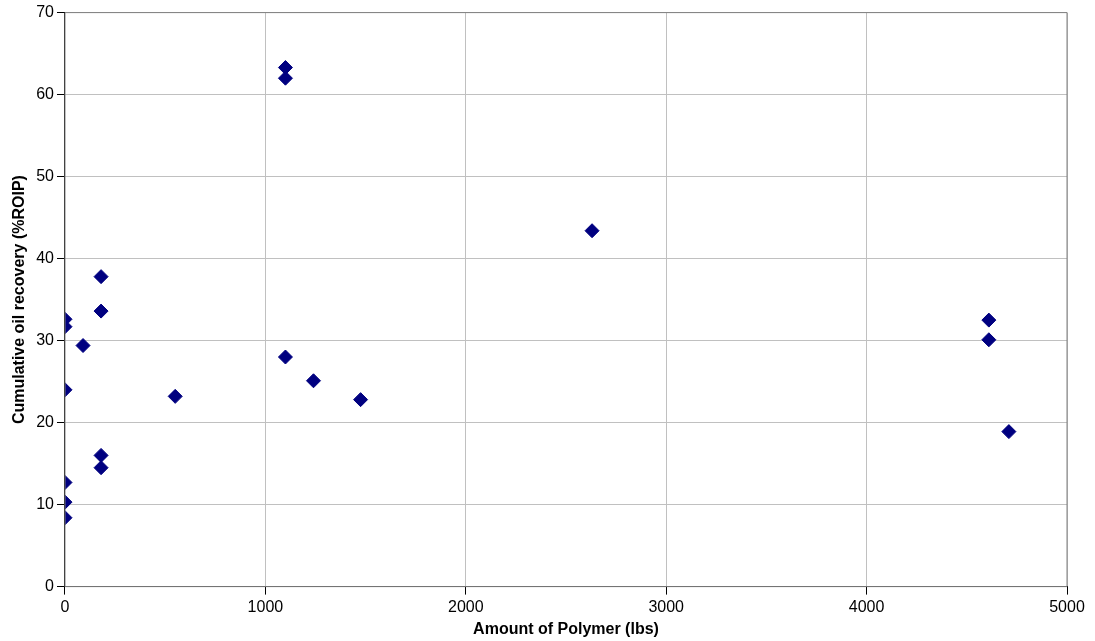 This screenshot has height=641, width=1095. What do you see at coordinates (45, 12) in the screenshot?
I see `y-tick-label: 70` at bounding box center [45, 12].